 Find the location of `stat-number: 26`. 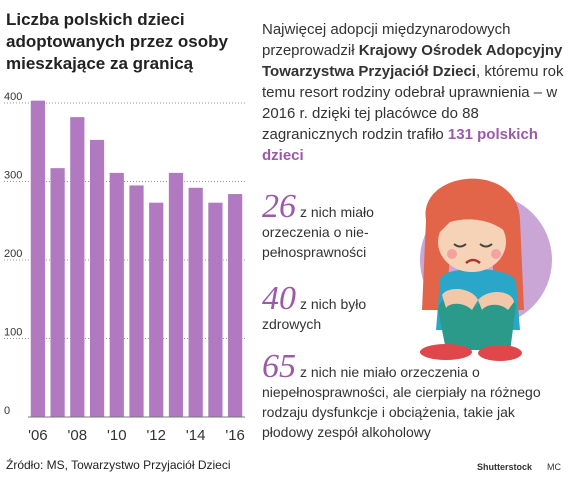

stat-number: 26 is located at coordinates (279, 206).